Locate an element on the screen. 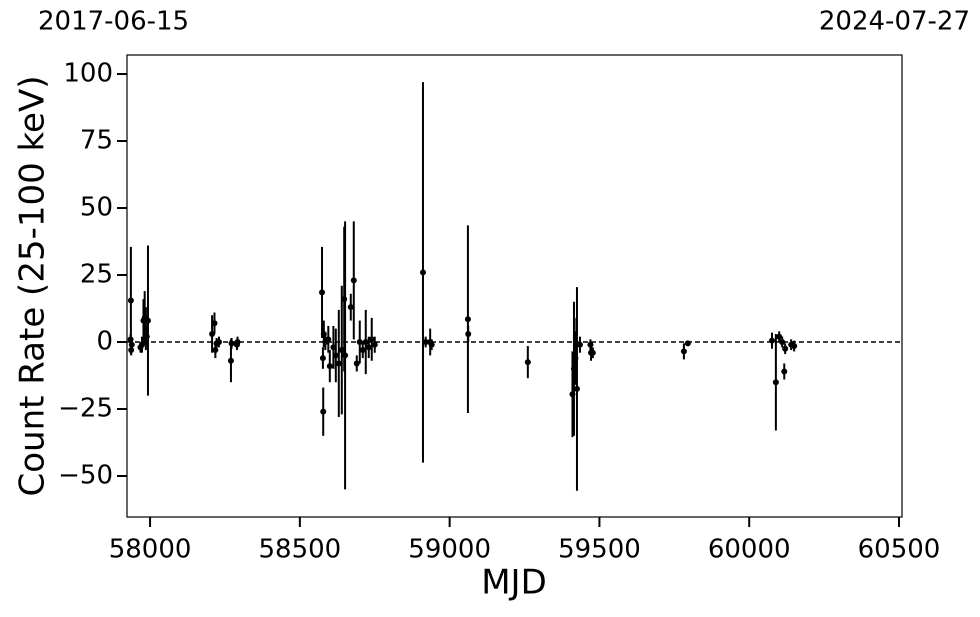 The height and width of the screenshot is (617, 980). x-tick-label: 58500 is located at coordinates (299, 550).